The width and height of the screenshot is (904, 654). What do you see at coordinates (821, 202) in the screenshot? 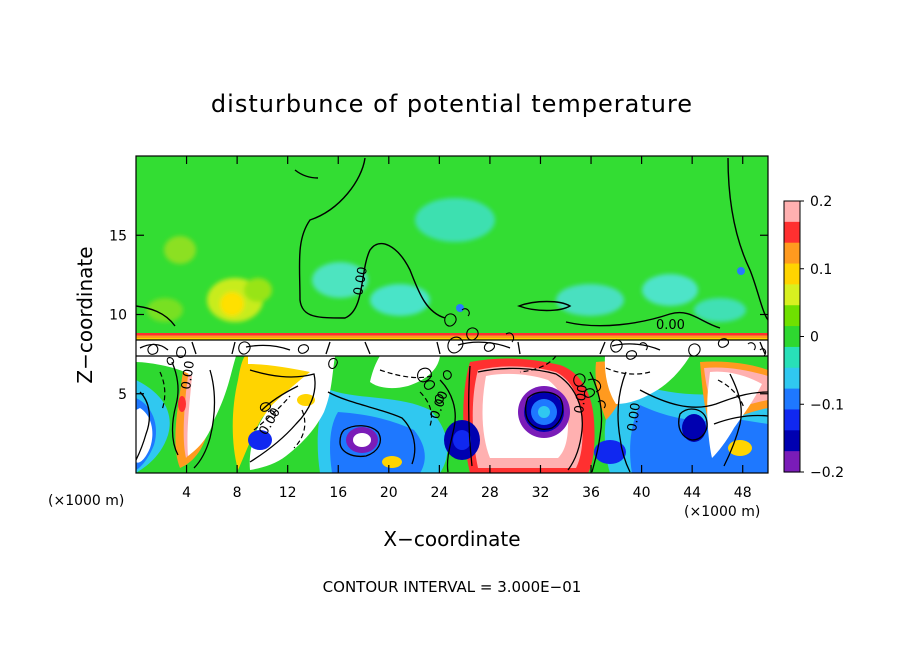
I see `colorbar-tick-label: 0.2` at bounding box center [821, 202].